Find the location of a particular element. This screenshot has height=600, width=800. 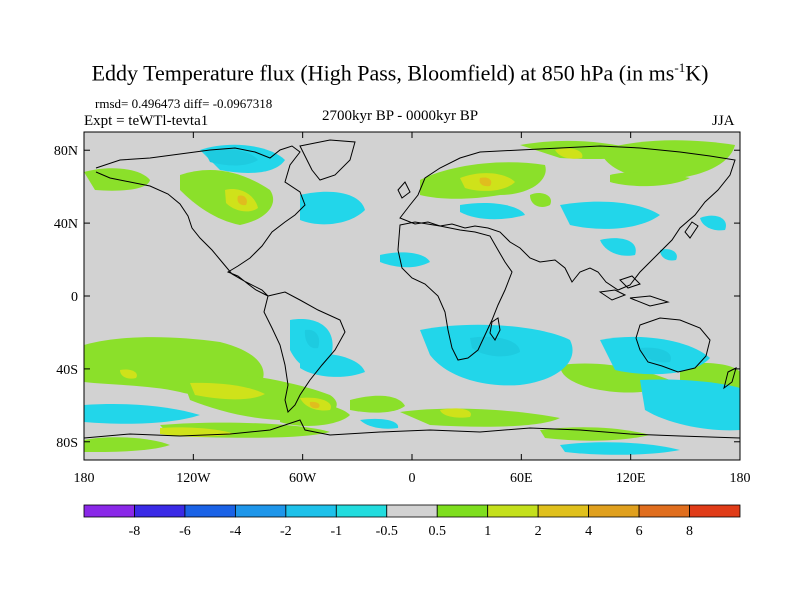

coastline-south-america is located at coordinates (304, 352).